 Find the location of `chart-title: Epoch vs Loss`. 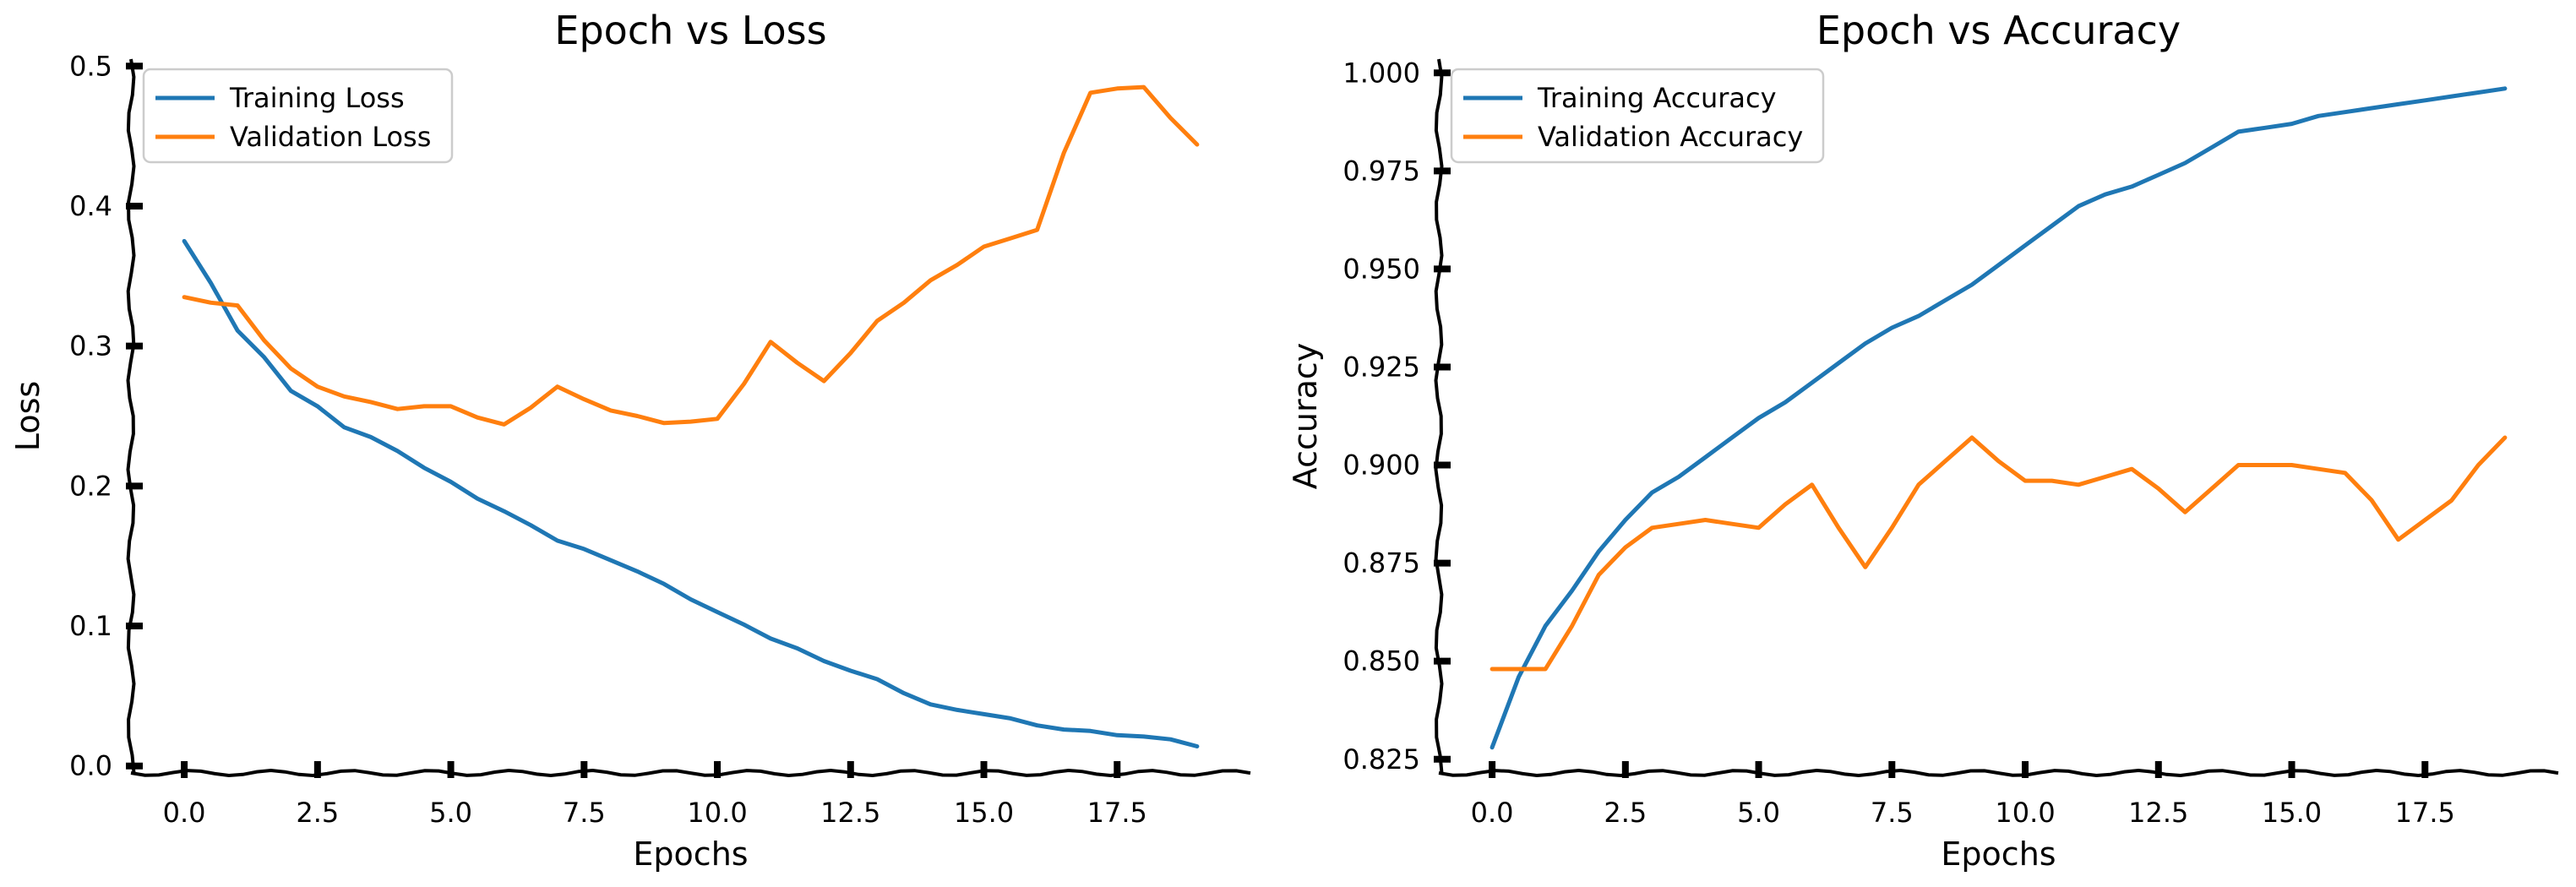

chart-title: Epoch vs Loss is located at coordinates (690, 30).